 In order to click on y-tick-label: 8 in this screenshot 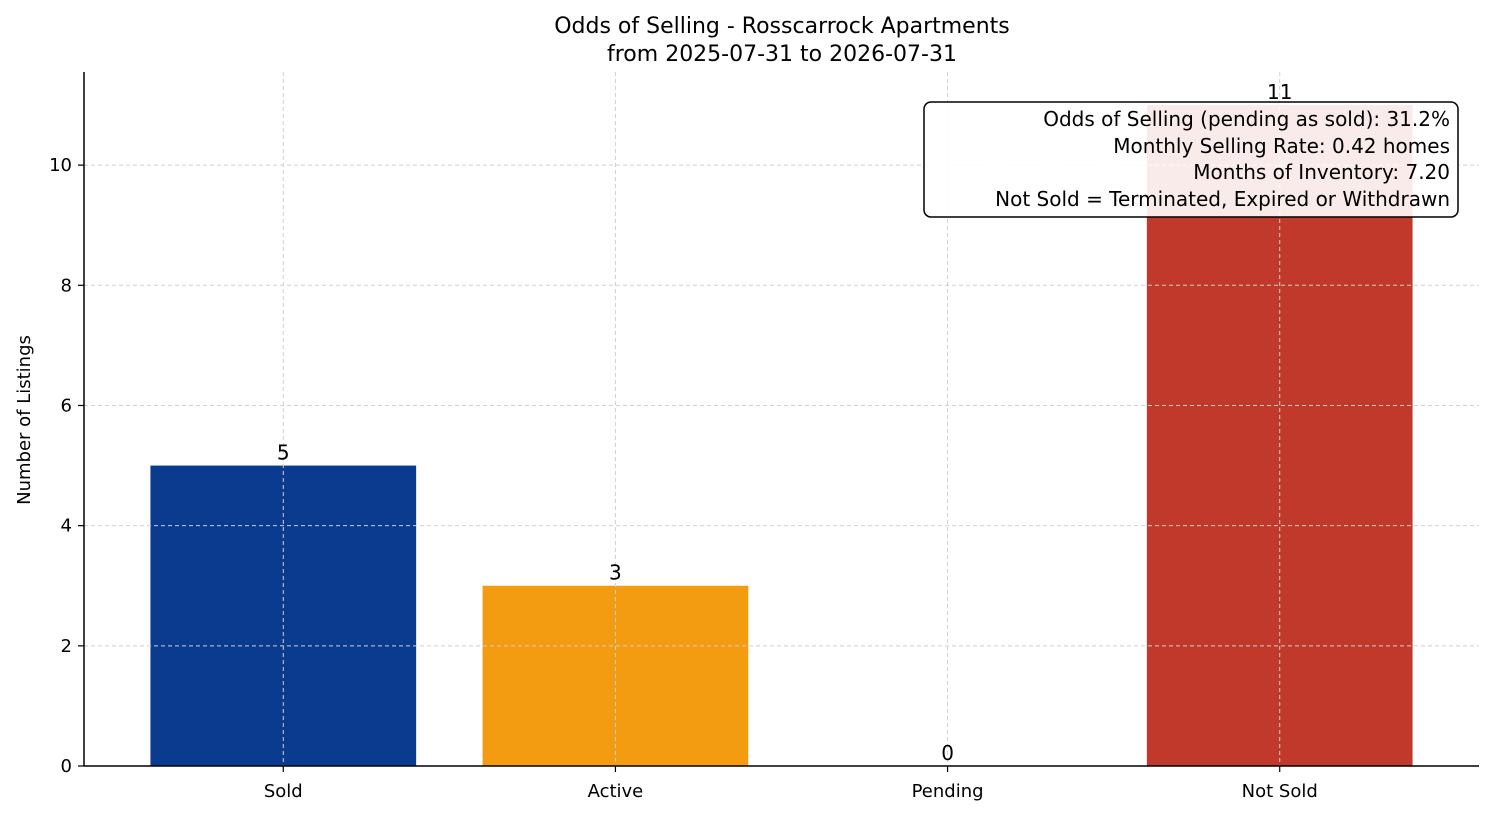, I will do `click(66, 285)`.